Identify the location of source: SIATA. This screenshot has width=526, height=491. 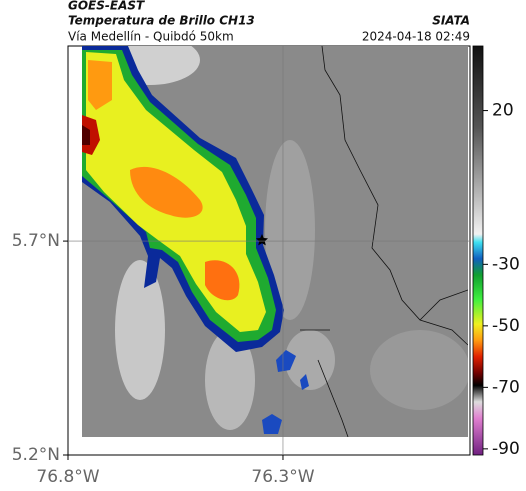
(451, 21).